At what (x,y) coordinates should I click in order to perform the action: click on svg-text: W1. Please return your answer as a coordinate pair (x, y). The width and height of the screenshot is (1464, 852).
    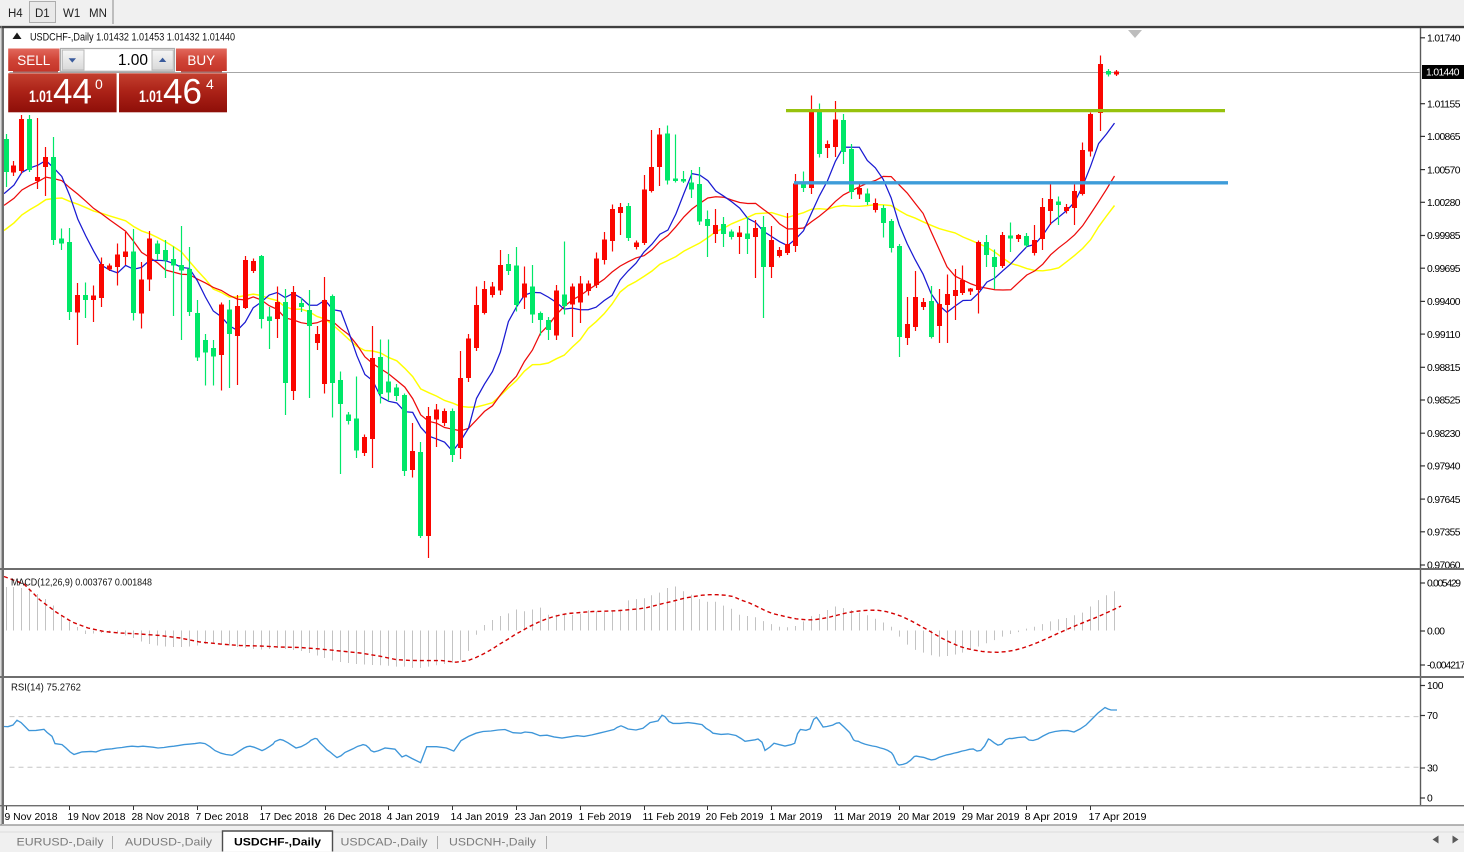
    Looking at the image, I should click on (71, 14).